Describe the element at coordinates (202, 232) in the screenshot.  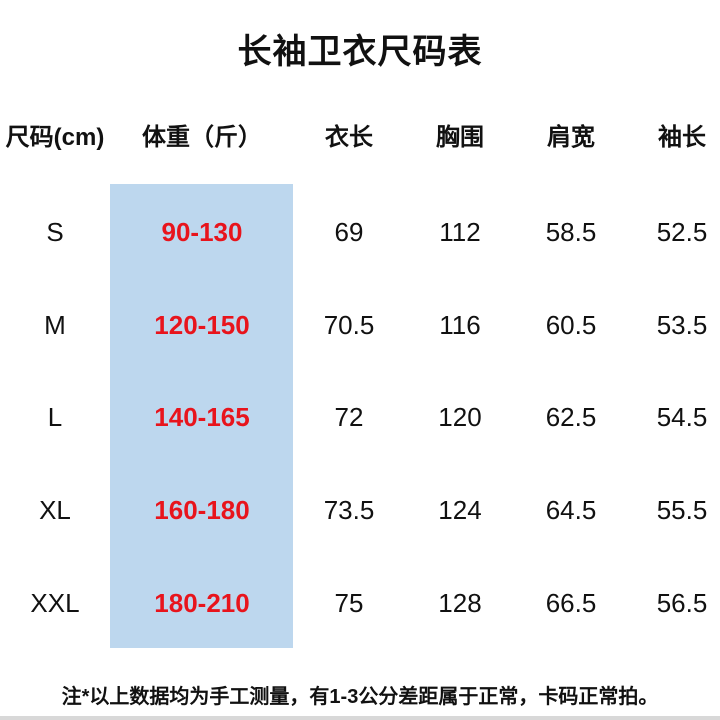
I see `cell-weight: 90-130` at that location.